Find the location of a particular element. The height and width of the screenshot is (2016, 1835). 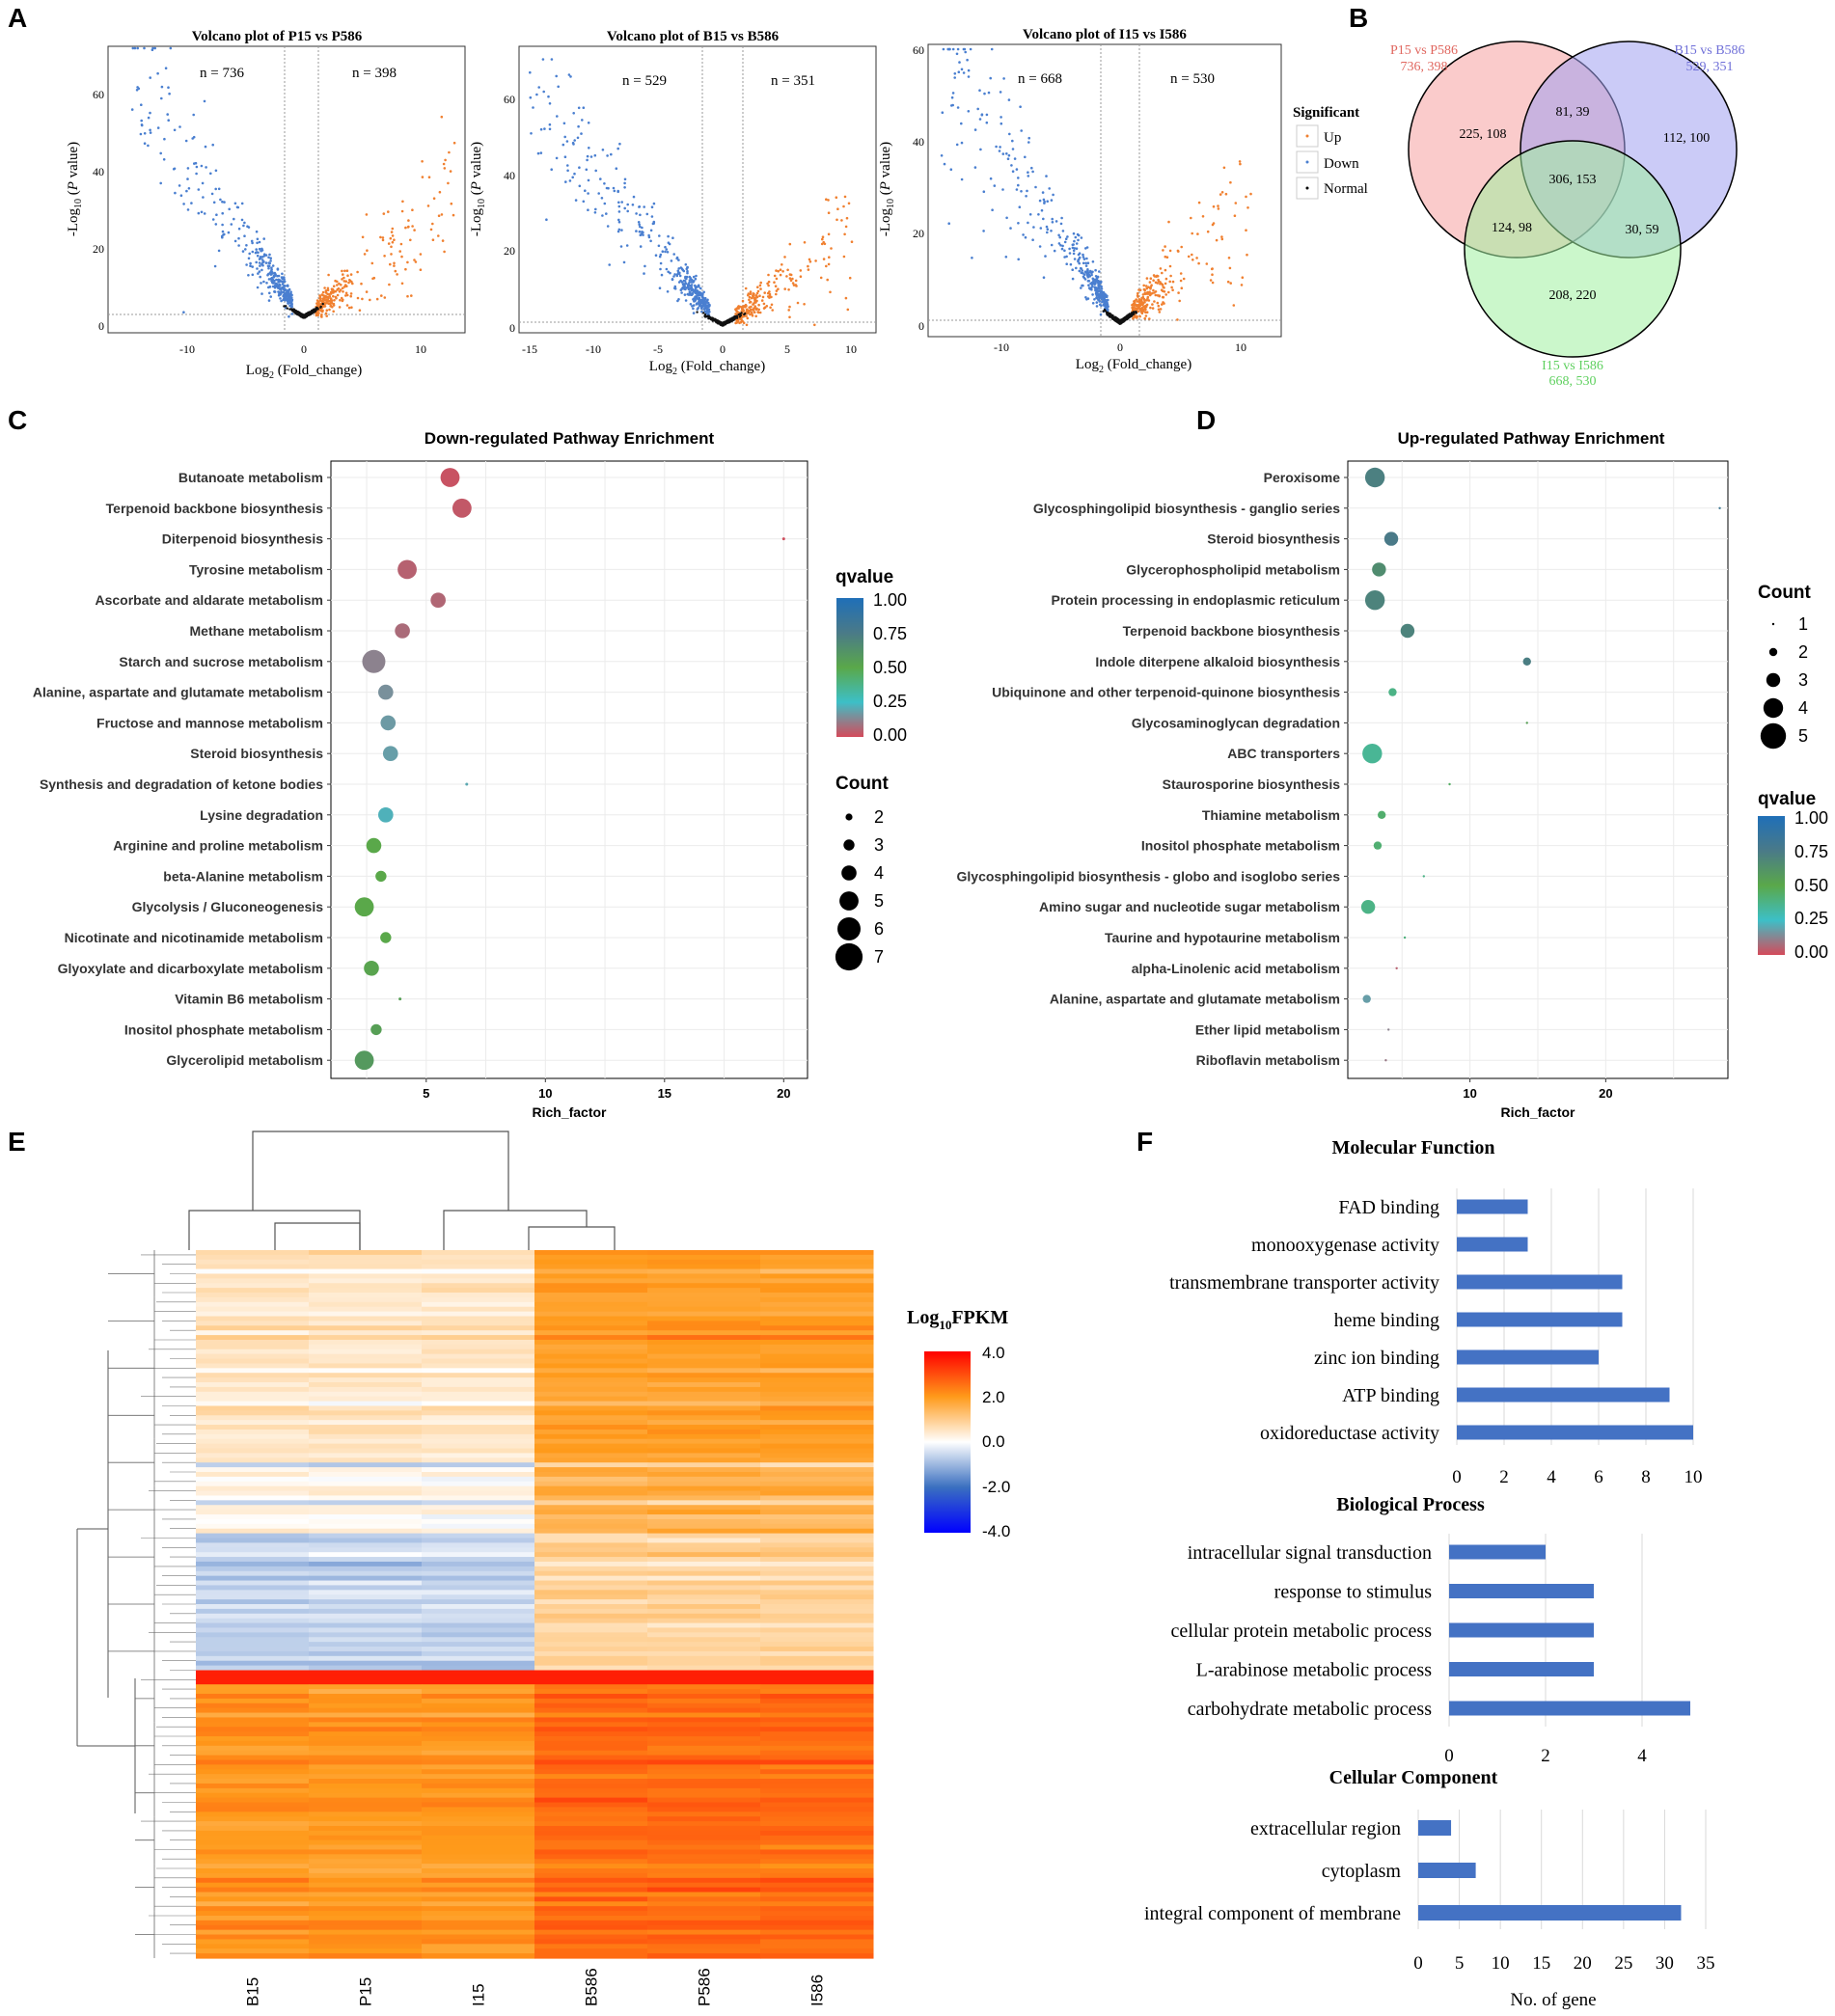

venn-region-i-only: 208, 220 is located at coordinates (1573, 295).